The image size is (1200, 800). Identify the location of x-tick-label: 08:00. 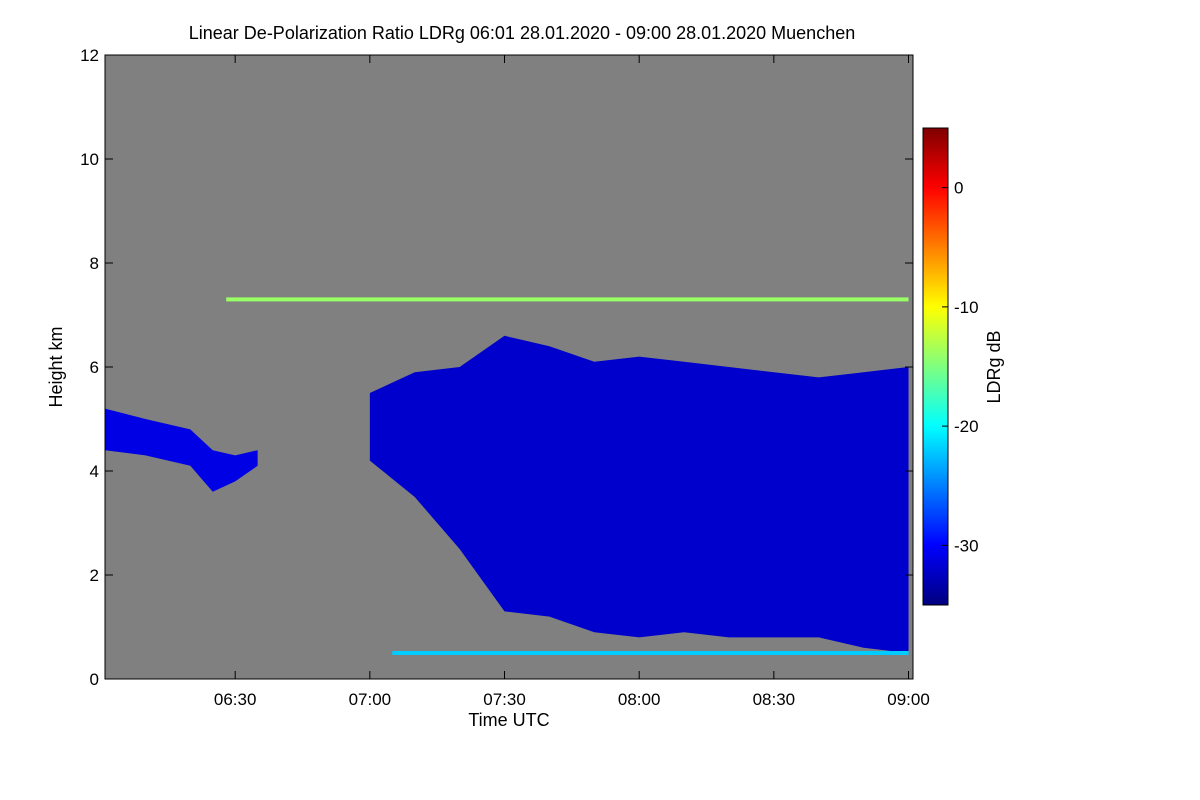
(639, 699).